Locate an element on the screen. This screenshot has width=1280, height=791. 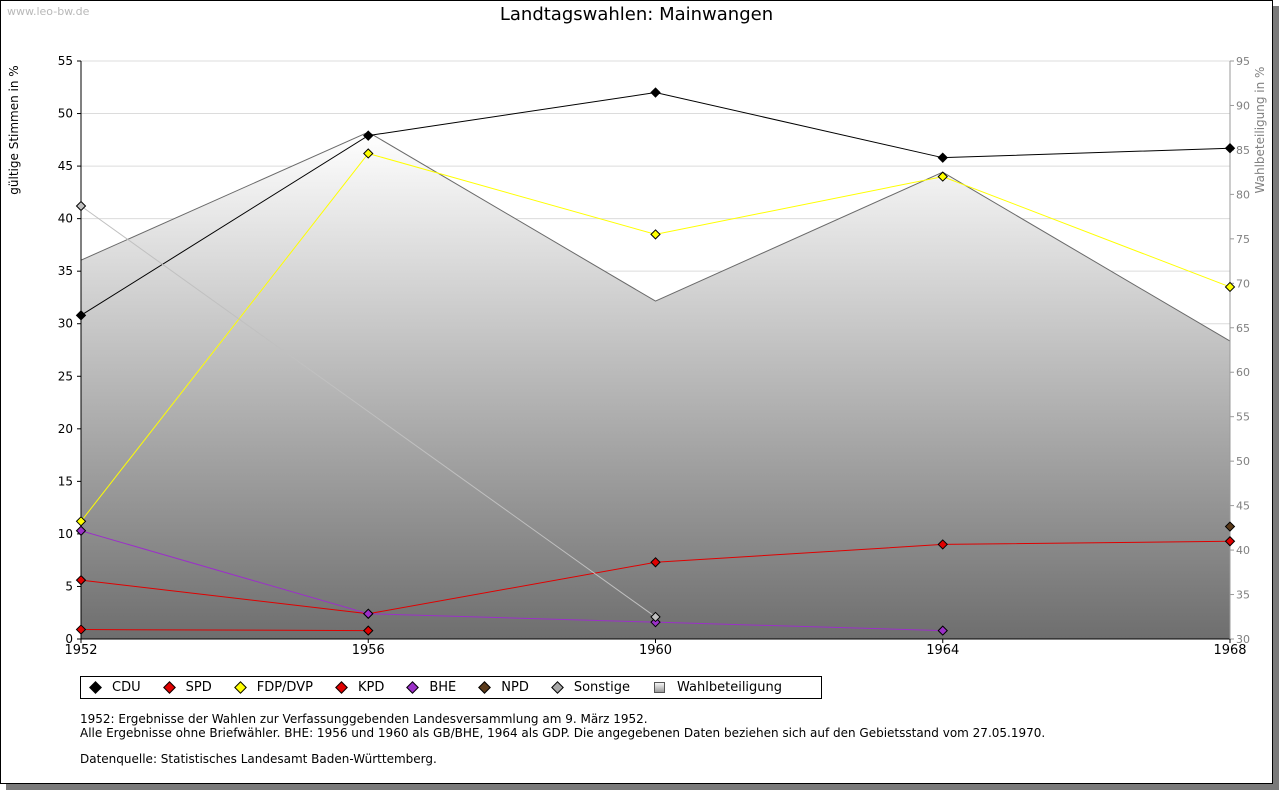
legend-item: Wahlbeteiligung is located at coordinates (718, 687).